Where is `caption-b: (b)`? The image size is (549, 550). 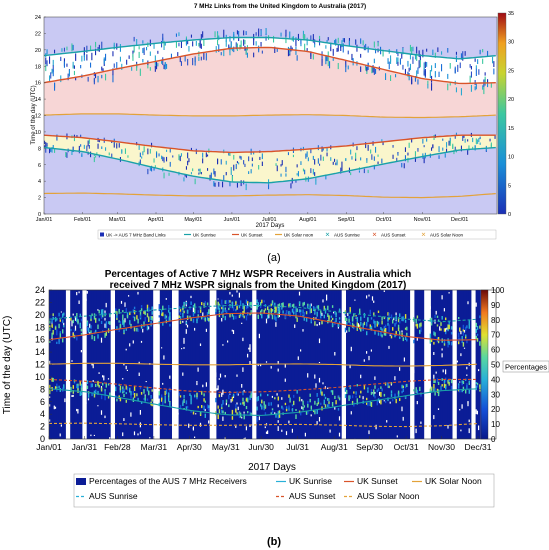 caption-b: (b) is located at coordinates (274, 542).